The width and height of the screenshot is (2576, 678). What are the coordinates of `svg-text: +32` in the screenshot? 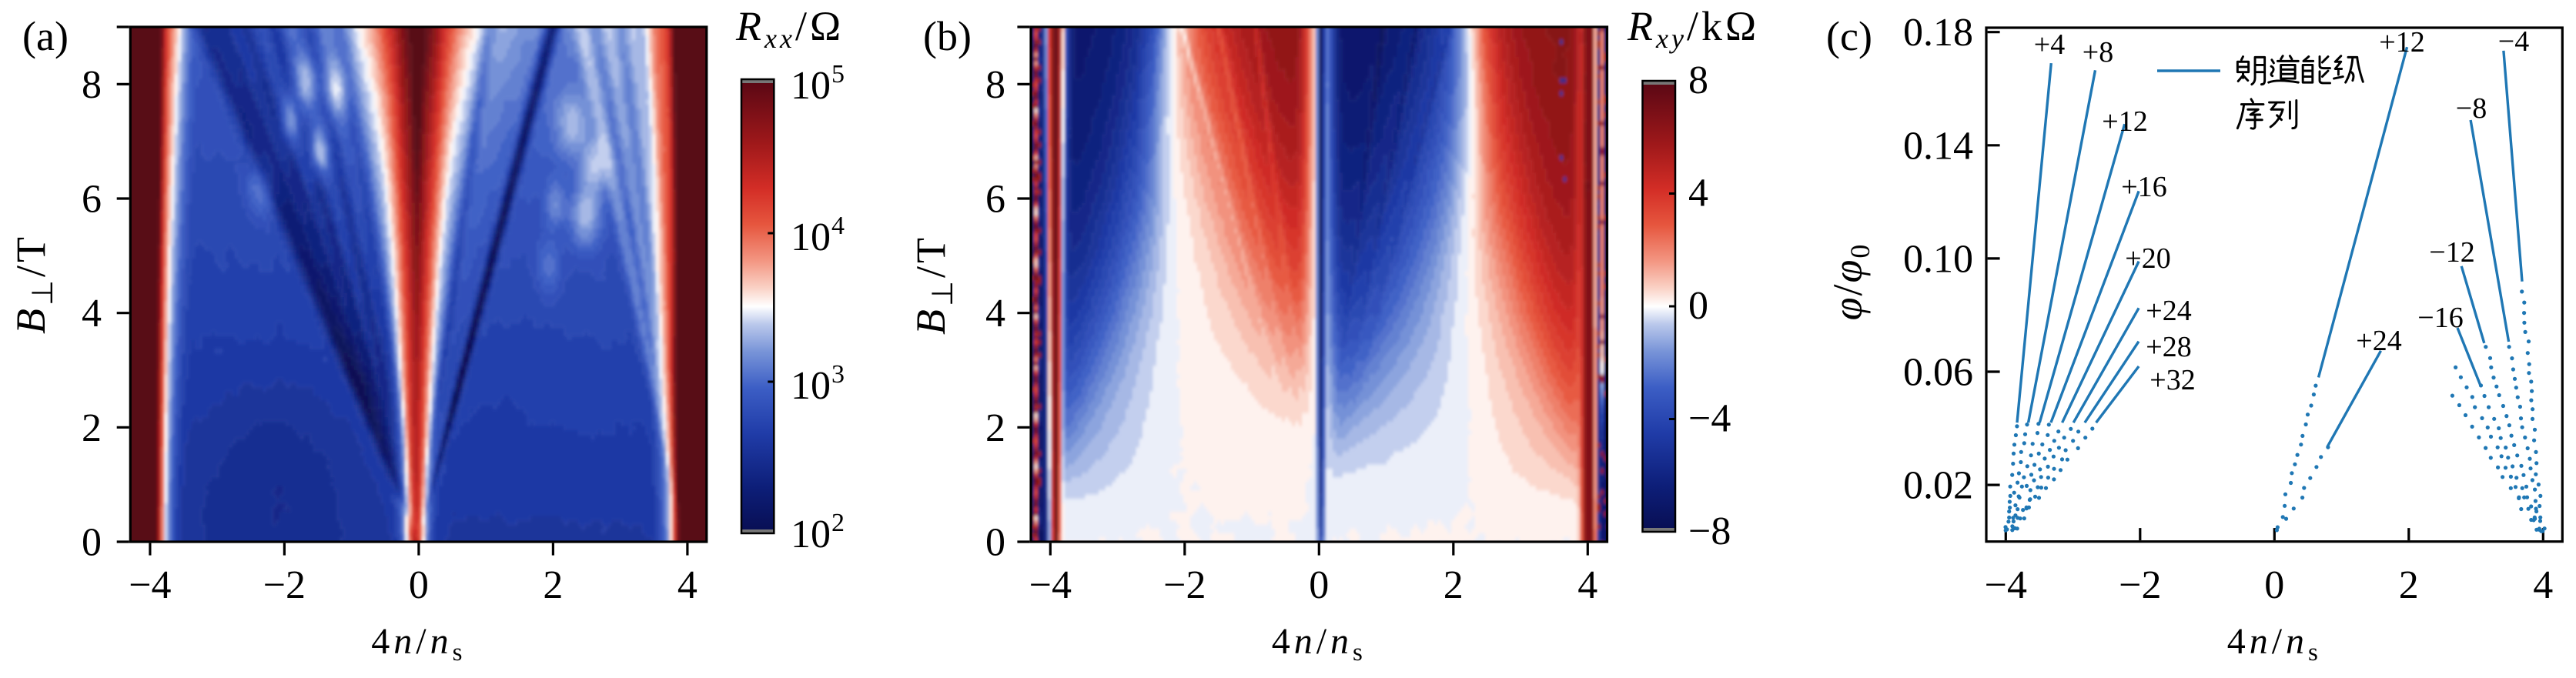 It's located at (2172, 380).